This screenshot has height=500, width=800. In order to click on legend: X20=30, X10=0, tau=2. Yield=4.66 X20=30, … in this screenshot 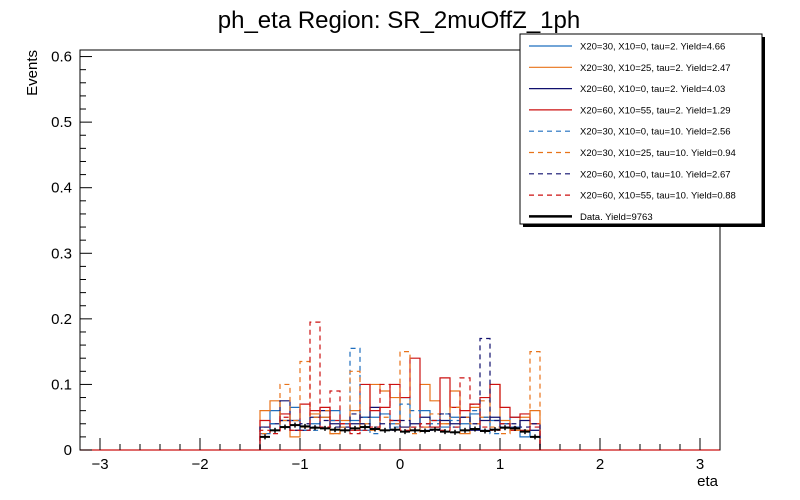, I will do `click(642, 130)`.